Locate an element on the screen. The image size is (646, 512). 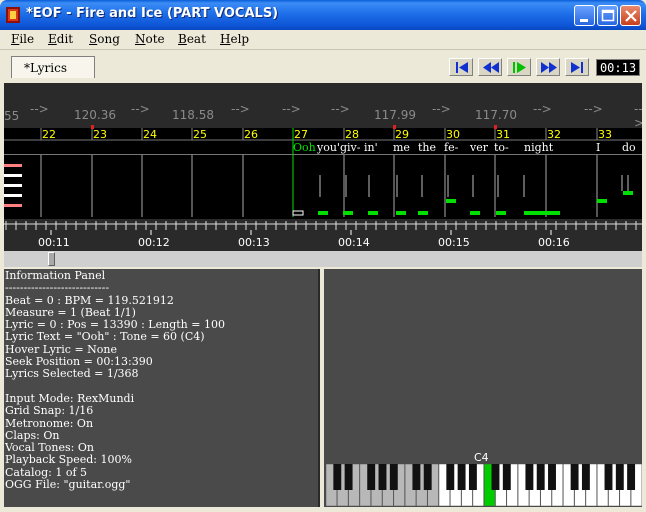
title-bar: *EOF - Fire and Ice (PART VOCALS) is located at coordinates (323, 15).